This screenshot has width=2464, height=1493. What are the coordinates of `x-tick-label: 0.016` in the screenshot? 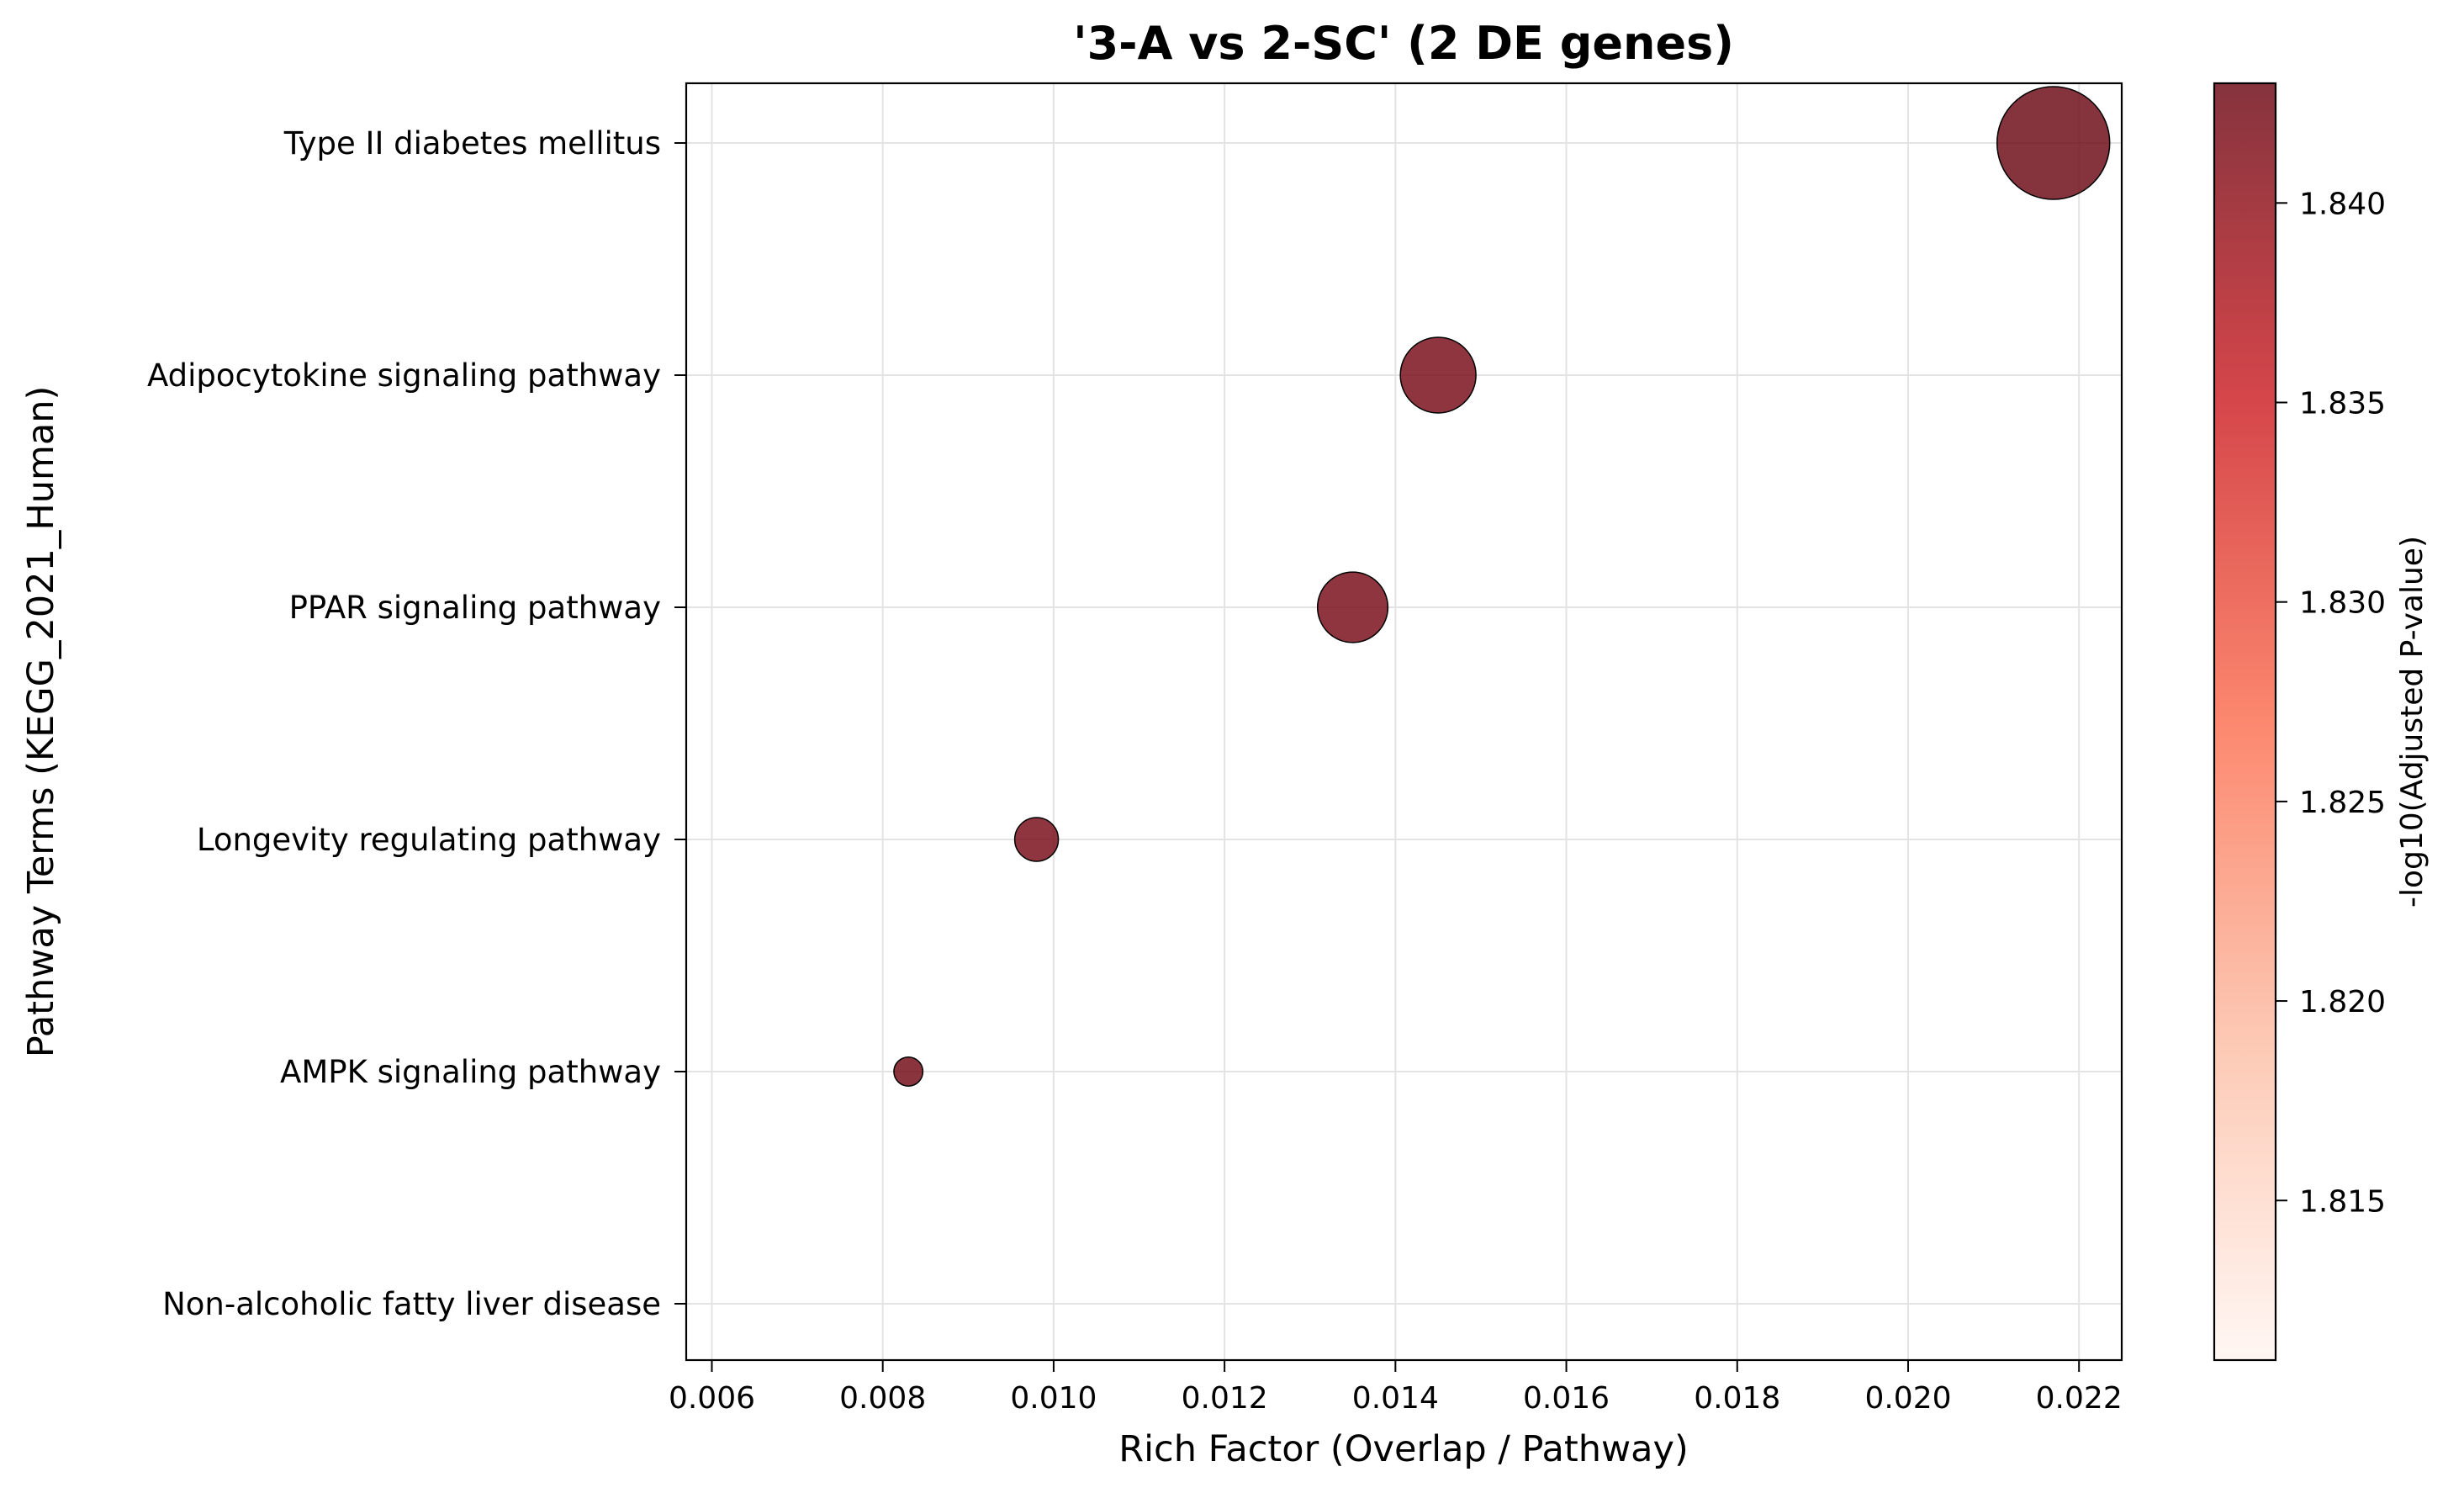 It's located at (1566, 1398).